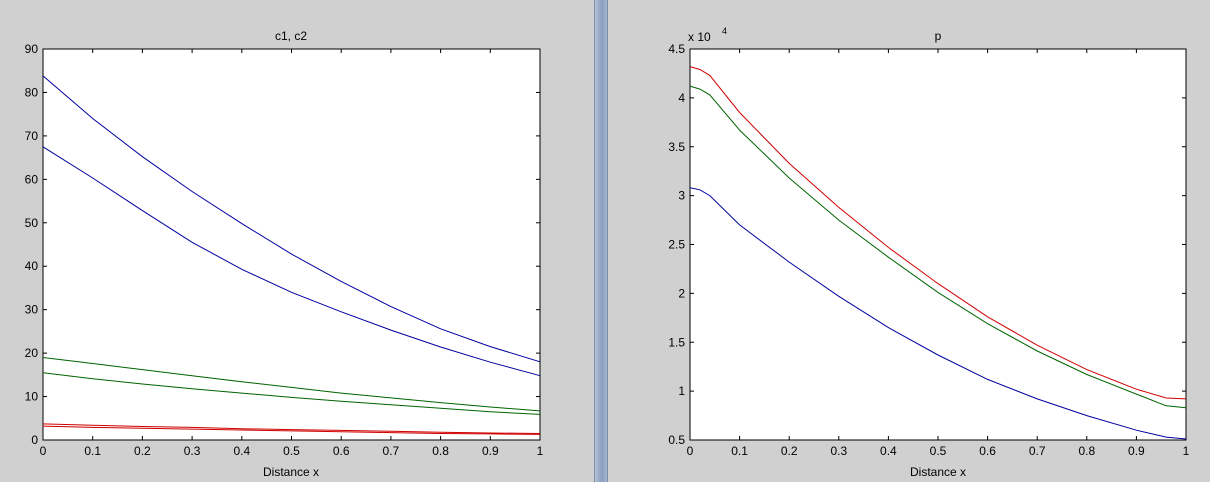 The image size is (1210, 482). Describe the element at coordinates (32, 353) in the screenshot. I see `y-tick-label: 20` at that location.